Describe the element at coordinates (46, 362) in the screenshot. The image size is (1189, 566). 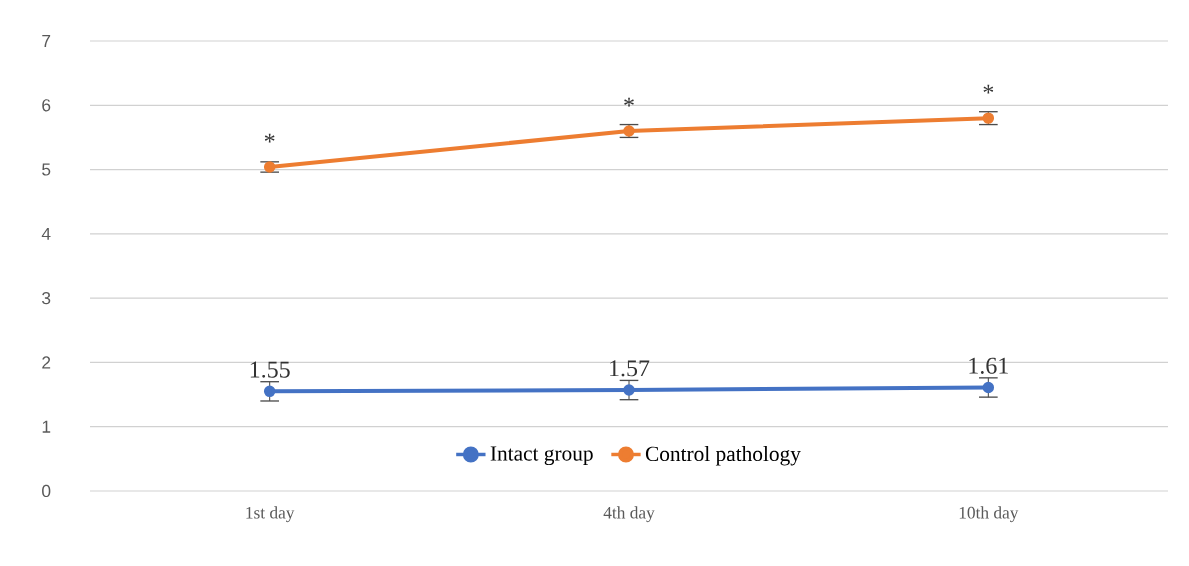
I see `y-tick-label: 2` at that location.